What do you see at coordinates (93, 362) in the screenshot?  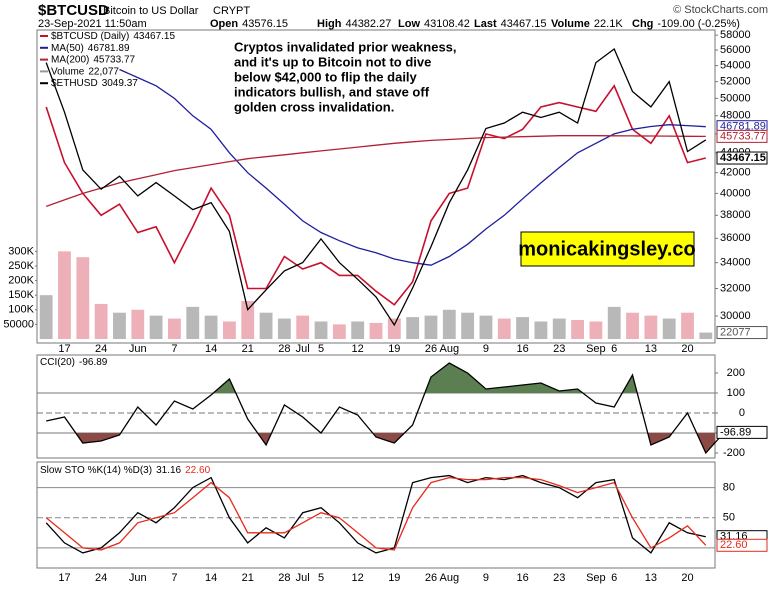 I see `legend-value: -96.89` at bounding box center [93, 362].